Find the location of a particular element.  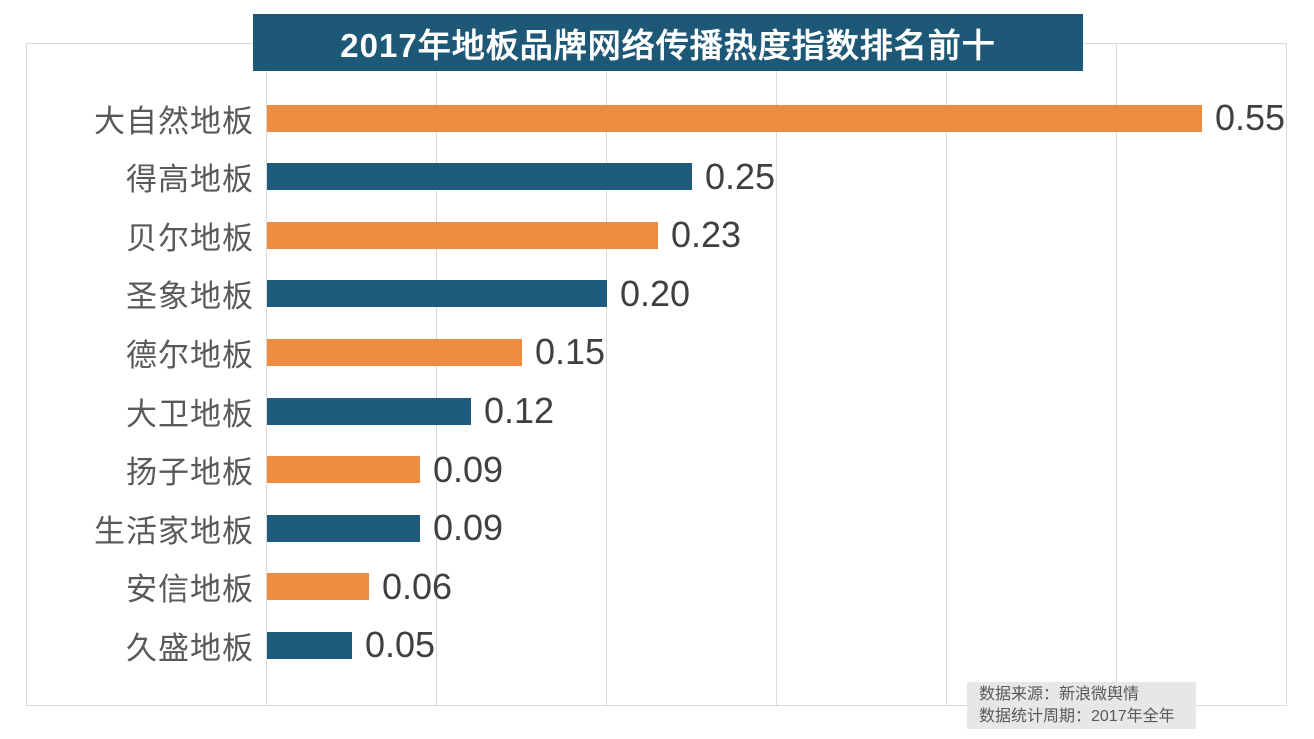

chart-title-banner: 2017年地板品牌网络传播热度指数排名前十 is located at coordinates (668, 42).